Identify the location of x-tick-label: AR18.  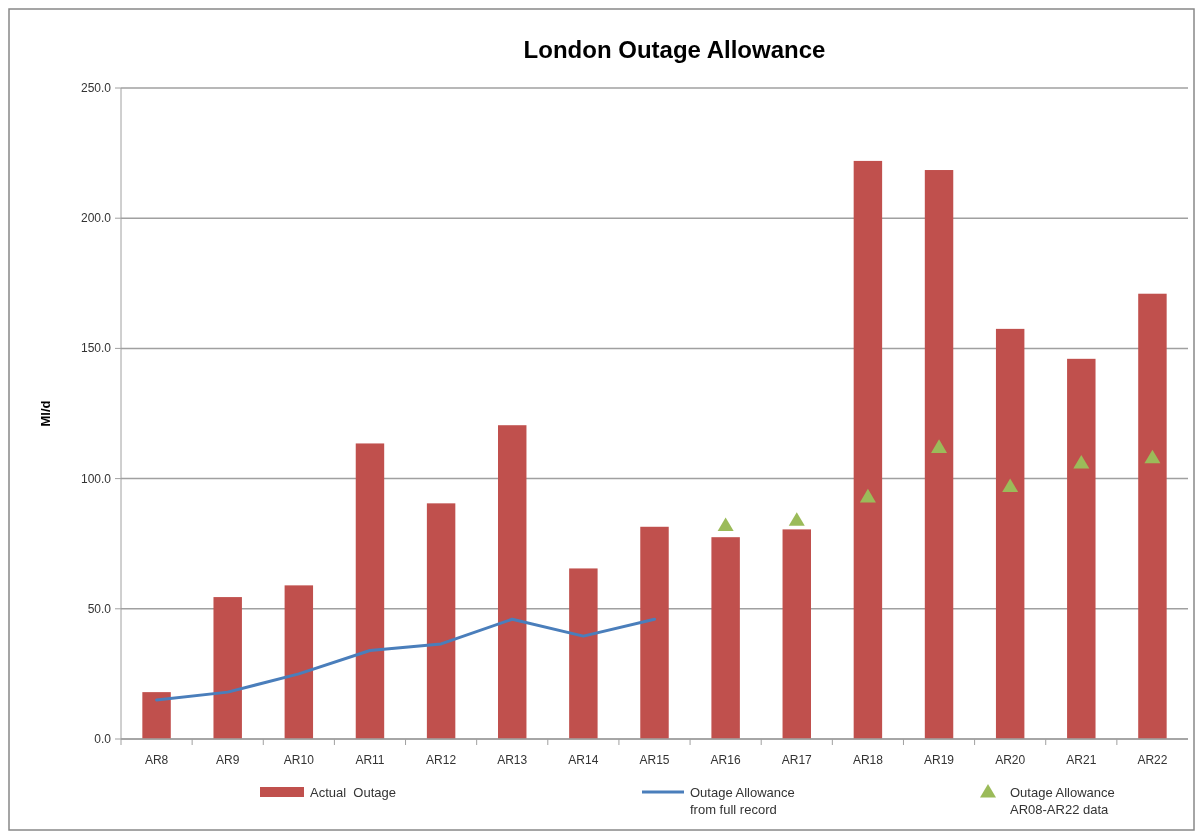
(868, 760).